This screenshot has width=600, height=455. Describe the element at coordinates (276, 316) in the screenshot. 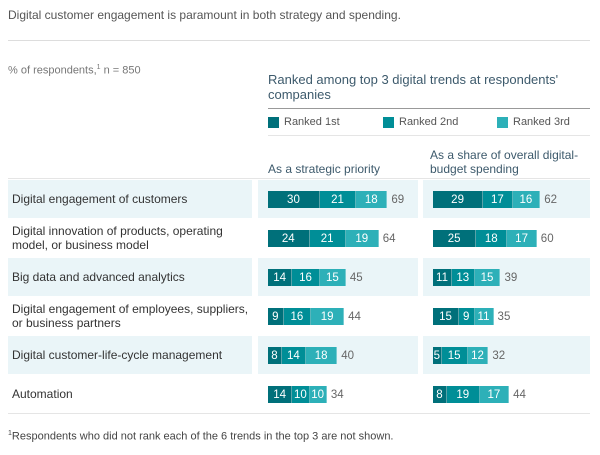

I see `bar-segment-rank-1: 9` at that location.